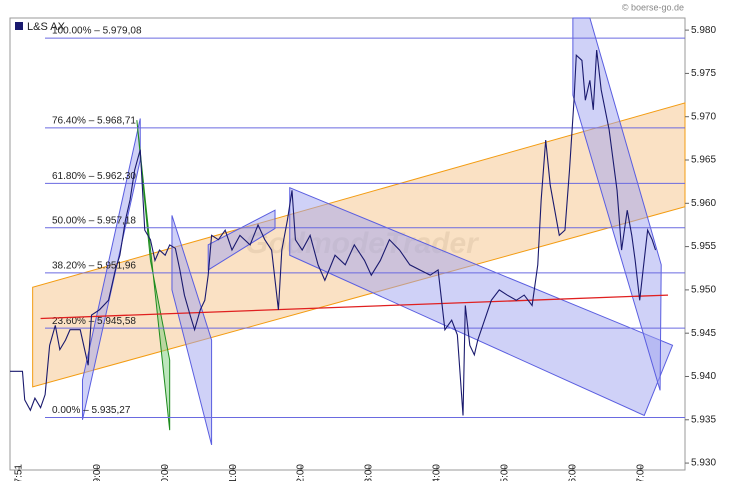  I want to click on trend-channel, so click(153, 275).